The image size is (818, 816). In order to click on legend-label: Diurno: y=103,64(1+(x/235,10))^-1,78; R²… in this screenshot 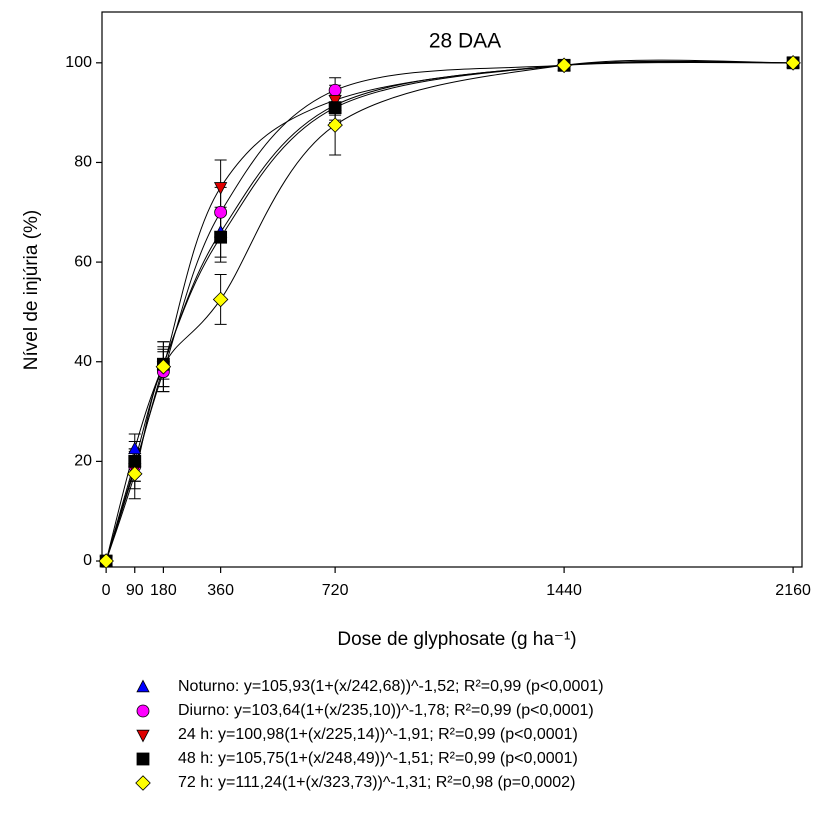, I will do `click(386, 710)`.